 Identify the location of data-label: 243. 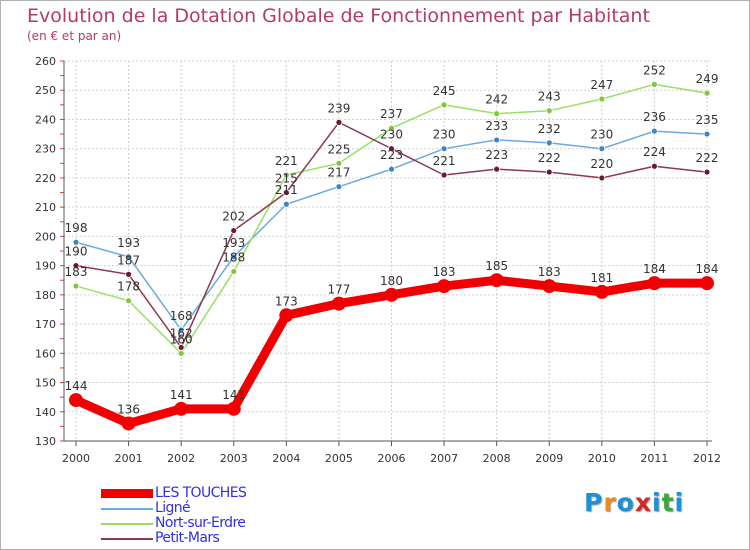
(549, 97).